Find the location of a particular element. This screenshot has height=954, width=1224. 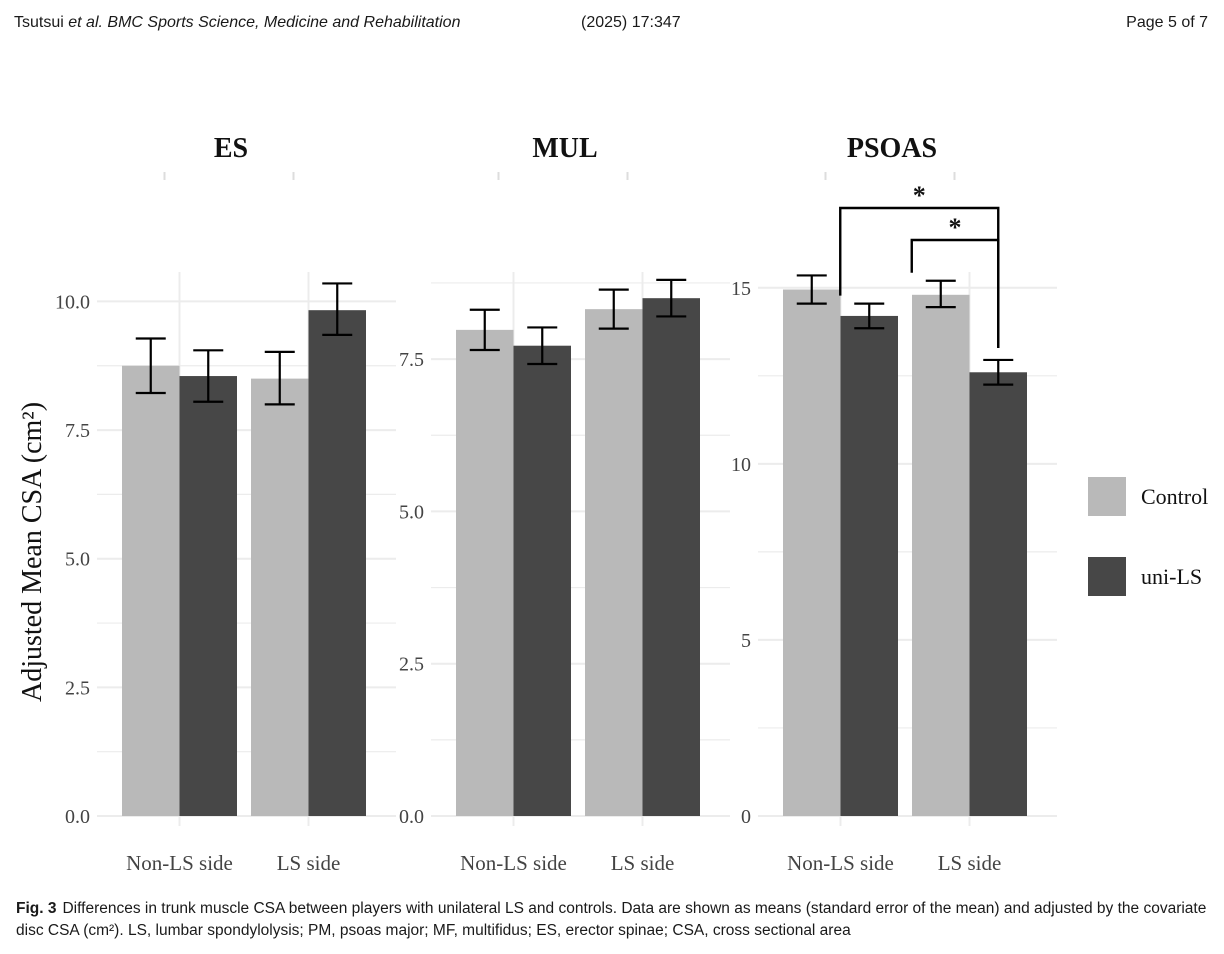

y-tick-label: 10.0 is located at coordinates (72, 302).